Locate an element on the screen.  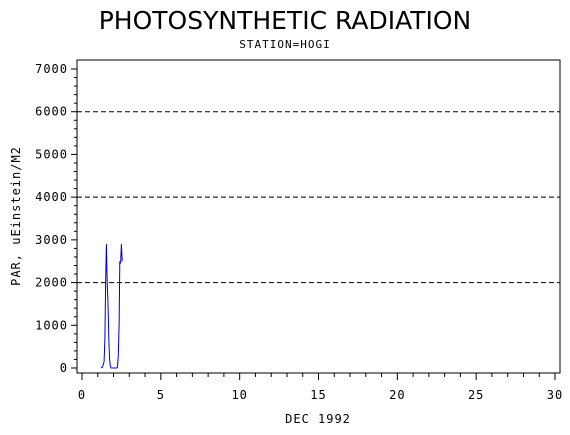
y-tick-label: 4000 is located at coordinates (51, 197).